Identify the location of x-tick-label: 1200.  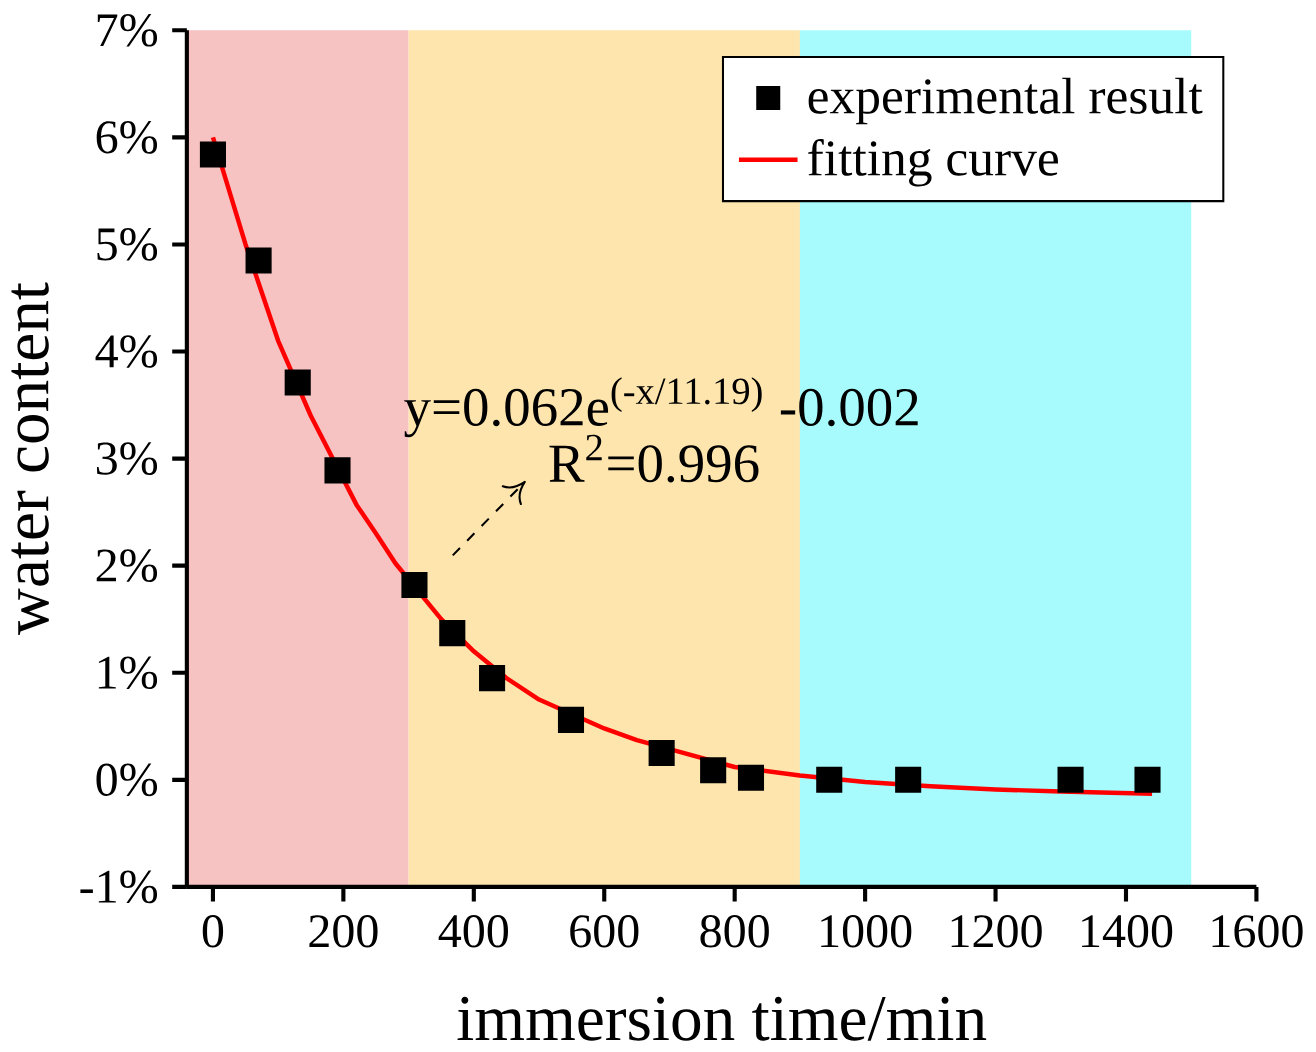
(996, 931).